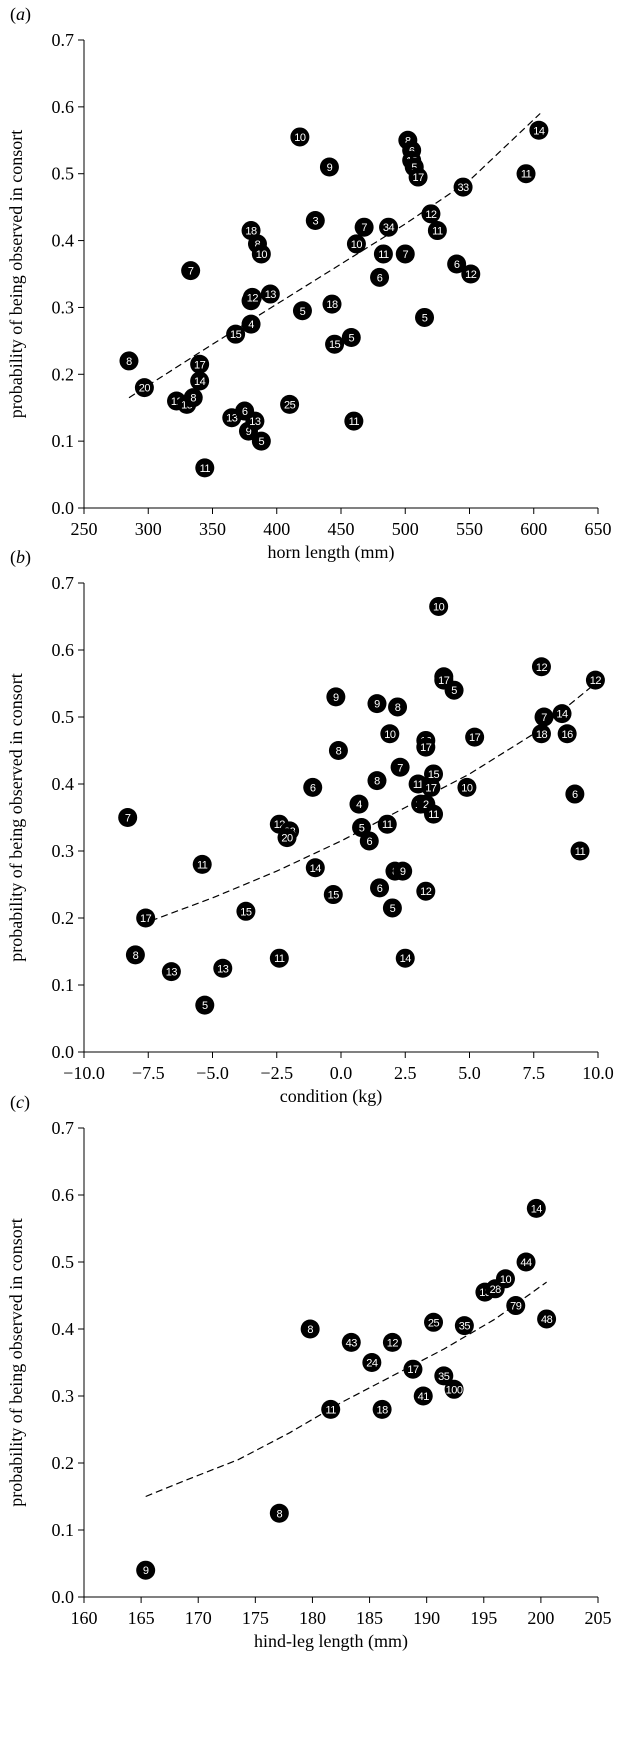  I want to click on data-point-label: 79, so click(516, 1307).